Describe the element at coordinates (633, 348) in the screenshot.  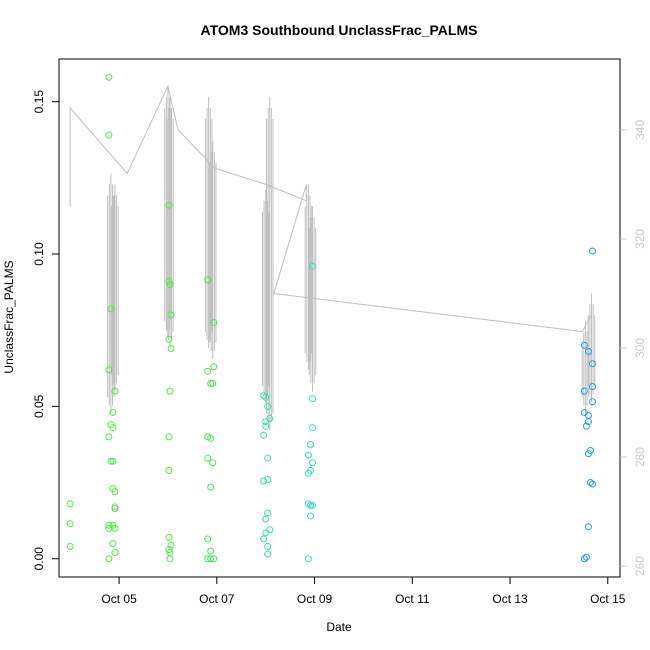
I see `secondary-y-axis: 260 280 300 320 340` at that location.